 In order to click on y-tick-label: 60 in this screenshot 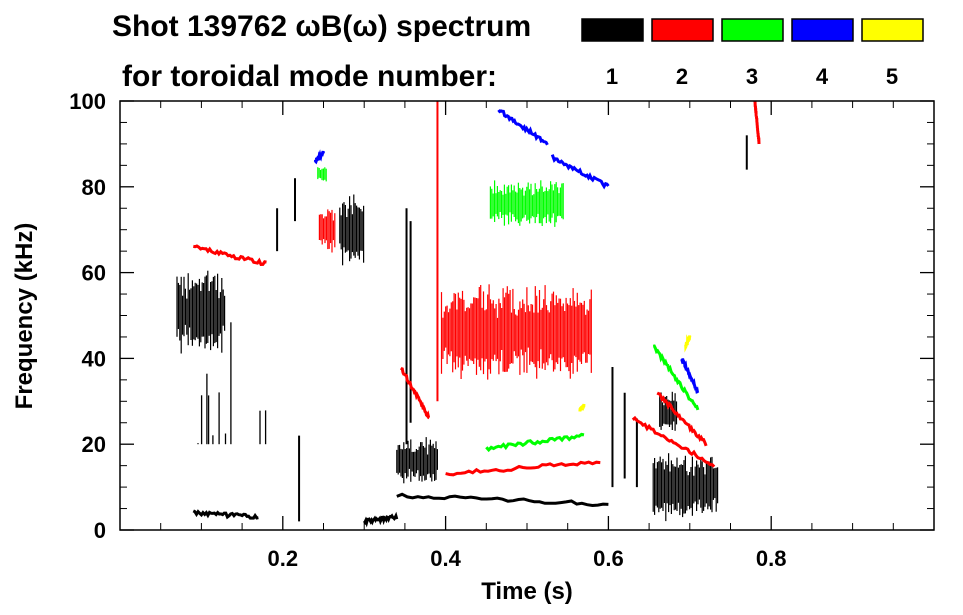, I will do `click(94, 273)`.